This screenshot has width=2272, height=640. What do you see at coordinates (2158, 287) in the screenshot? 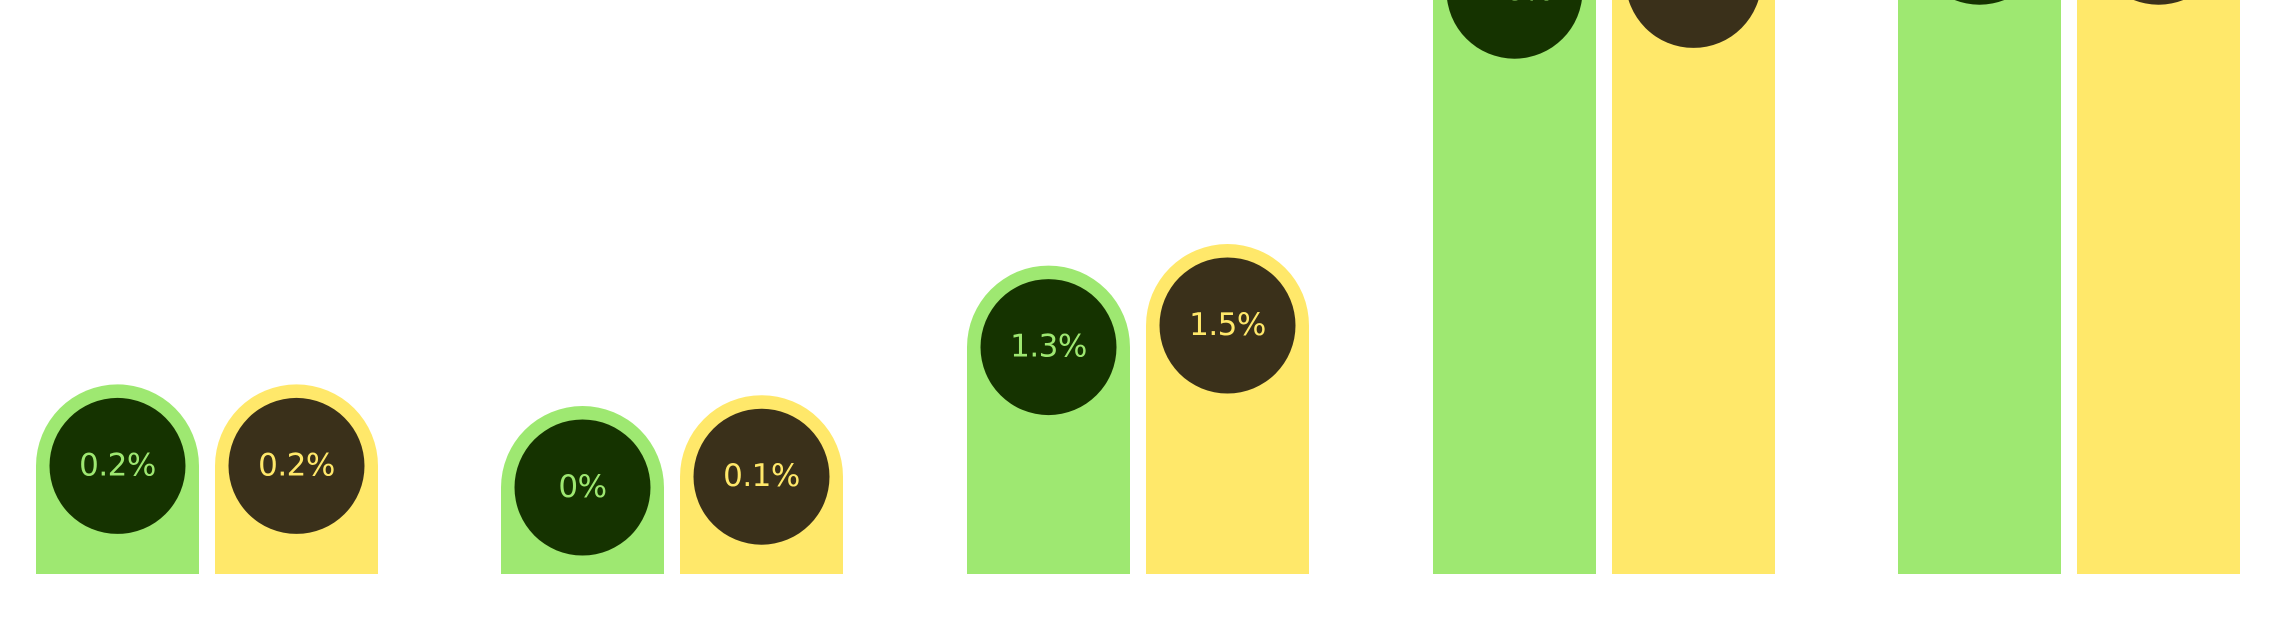
I see `bar-series2-group5` at bounding box center [2158, 287].